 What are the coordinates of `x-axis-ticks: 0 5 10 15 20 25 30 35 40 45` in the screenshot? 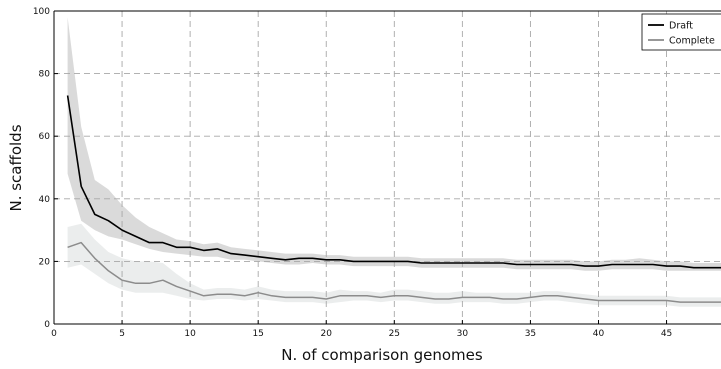 It's located at (361, 329).